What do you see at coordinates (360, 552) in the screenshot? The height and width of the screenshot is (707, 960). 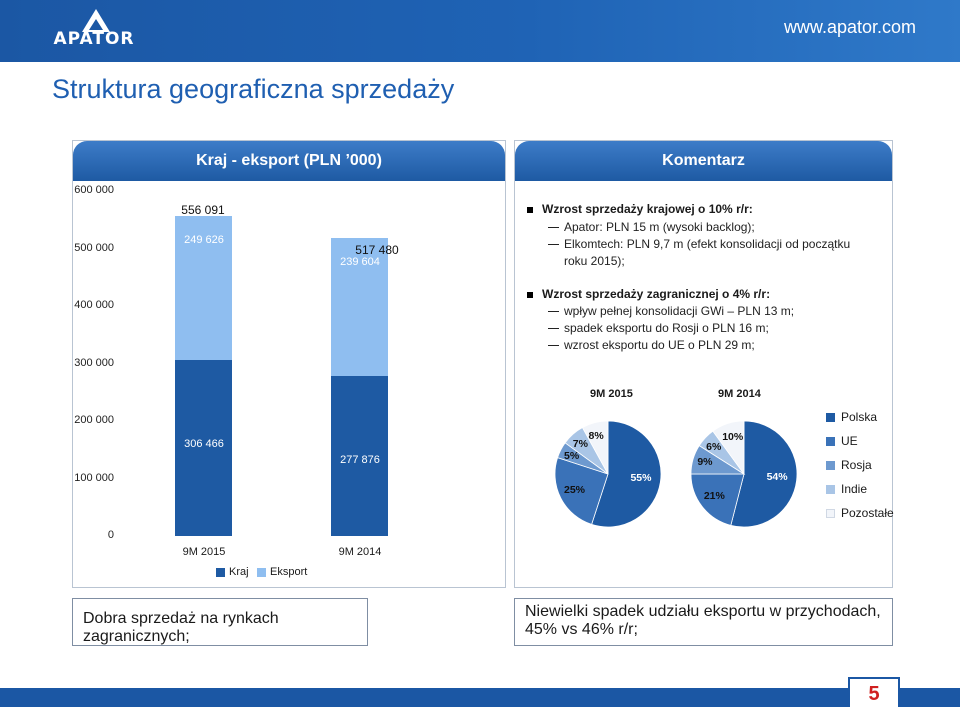 I see `x-category-label: 9M 2014` at bounding box center [360, 552].